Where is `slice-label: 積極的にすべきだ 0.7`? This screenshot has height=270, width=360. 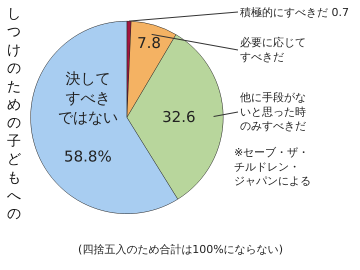 slice-label: 積極的にすべきだ 0.7 is located at coordinates (294, 12).